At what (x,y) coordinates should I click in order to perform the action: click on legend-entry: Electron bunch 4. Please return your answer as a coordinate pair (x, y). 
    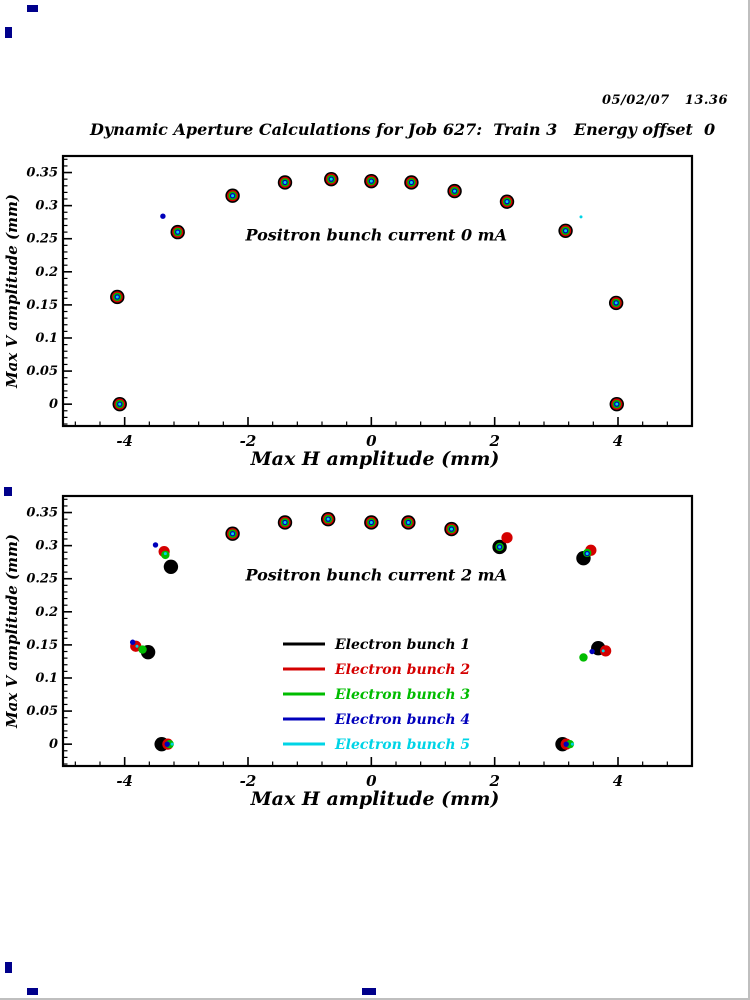
    Looking at the image, I should click on (402, 720).